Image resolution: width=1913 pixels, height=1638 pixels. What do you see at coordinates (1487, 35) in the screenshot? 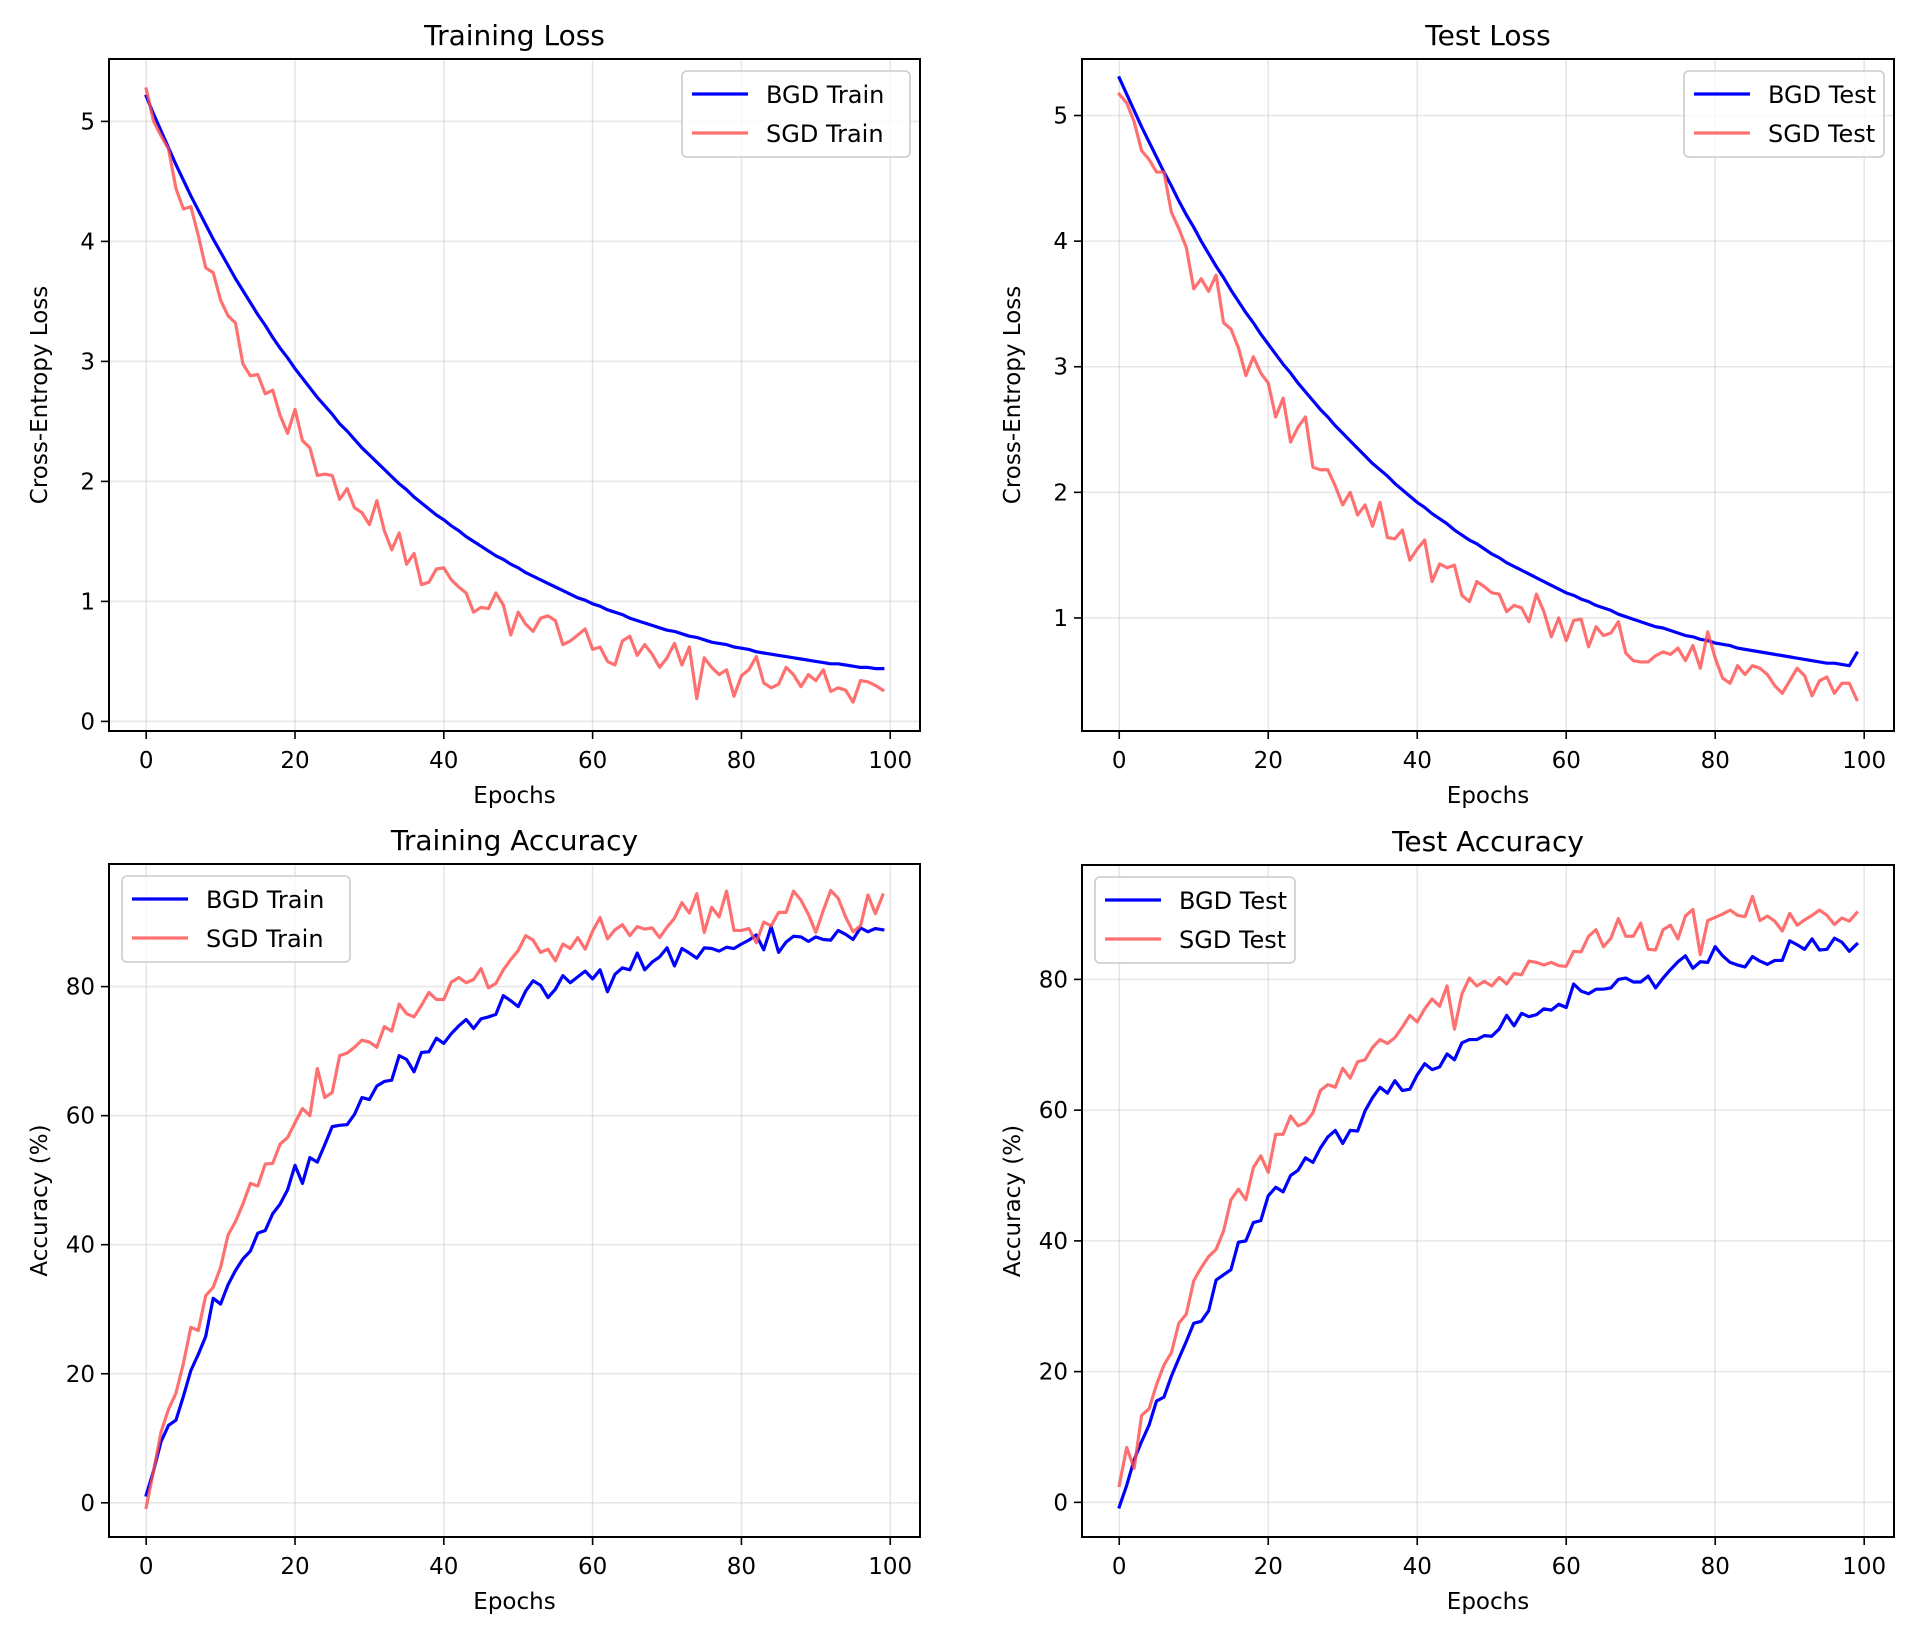
I see `chart-title: Test Loss` at bounding box center [1487, 35].